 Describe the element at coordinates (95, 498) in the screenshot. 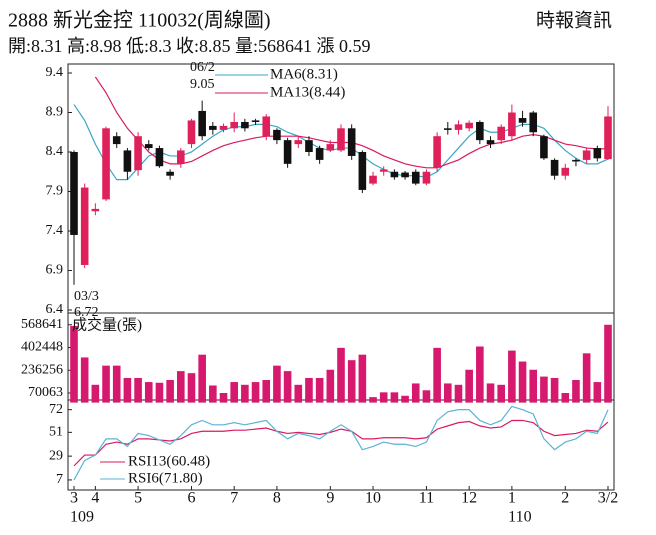

I see `x-tick-label: 4` at that location.